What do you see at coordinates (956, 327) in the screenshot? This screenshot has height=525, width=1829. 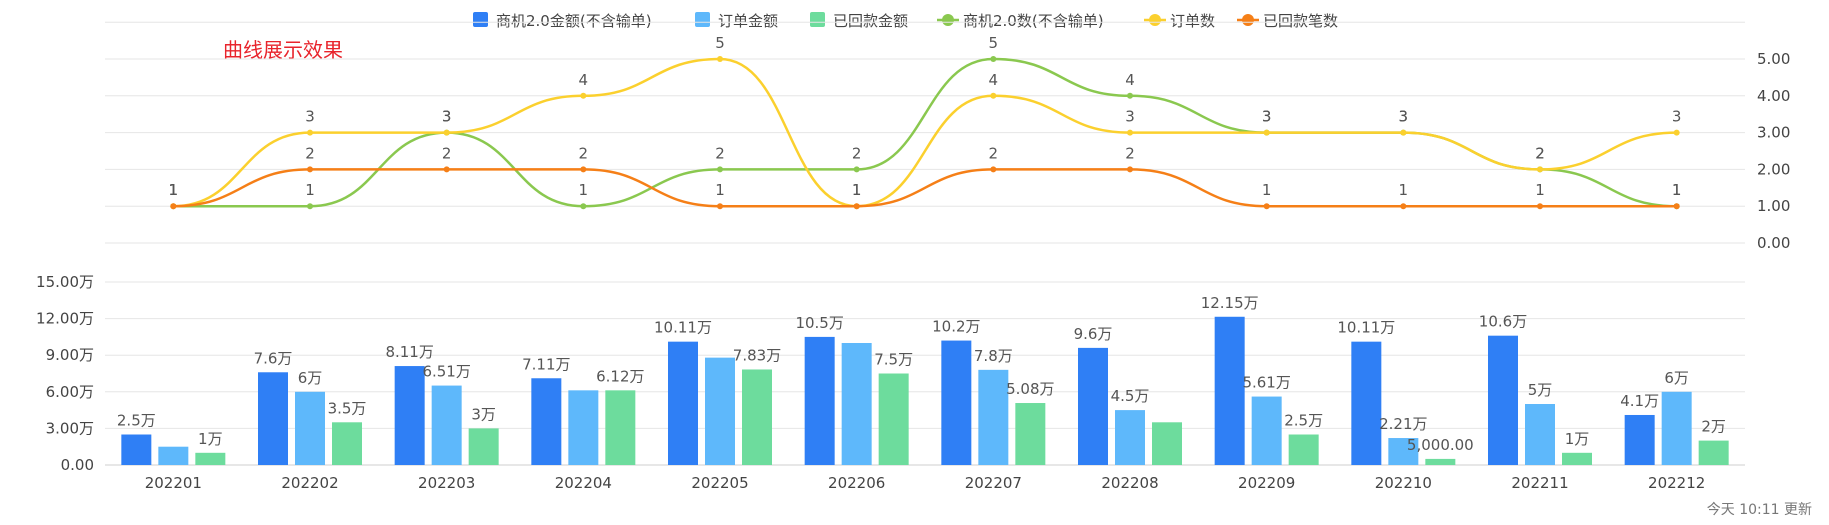 I see `bar-data-label: 10.2万` at bounding box center [956, 327].